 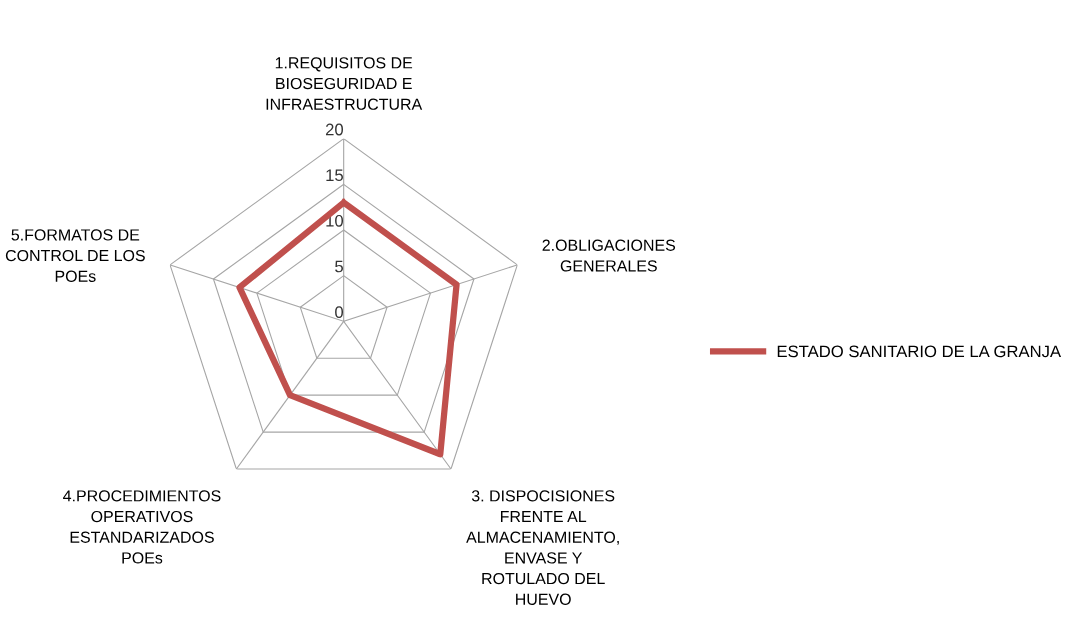 I want to click on legend-label: ESTADO SANITARIO DE LA GRANJA, so click(x=919, y=351).